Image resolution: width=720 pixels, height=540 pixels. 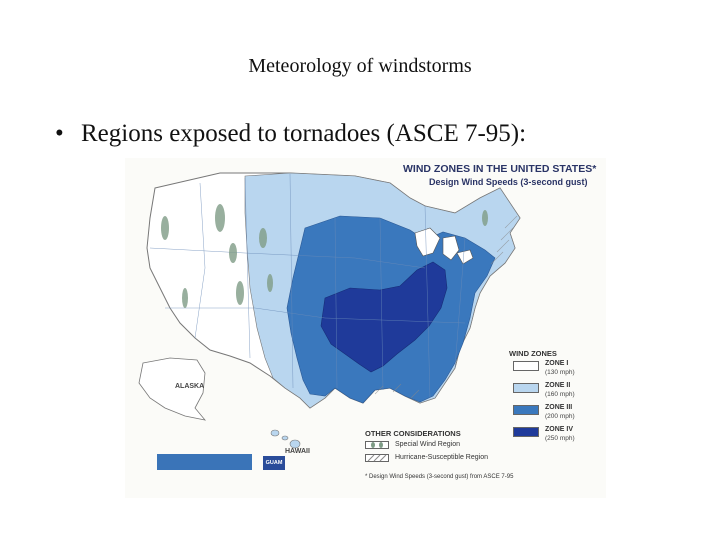 I want to click on zone-2-label: ZONE II, so click(x=558, y=385).